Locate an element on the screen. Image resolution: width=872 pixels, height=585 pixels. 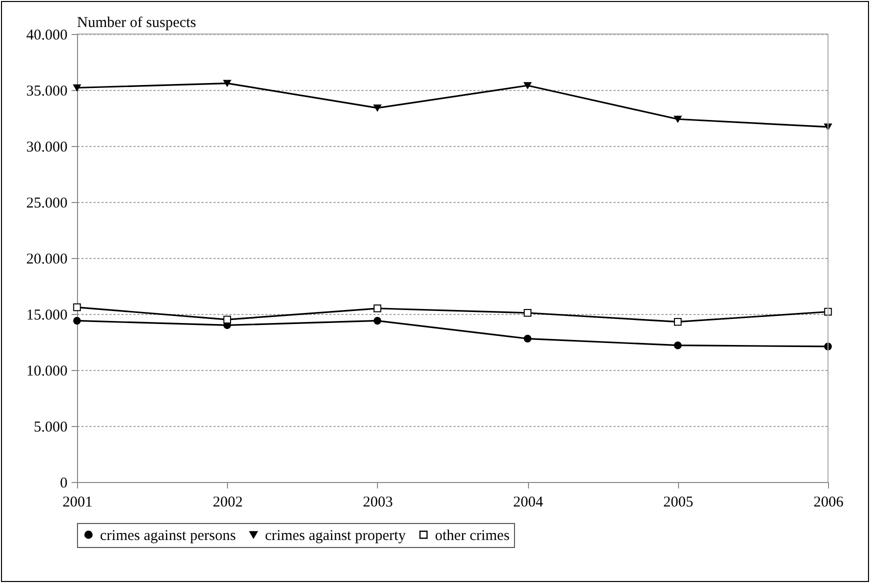
y-tick-label: 0 is located at coordinates (64, 484).